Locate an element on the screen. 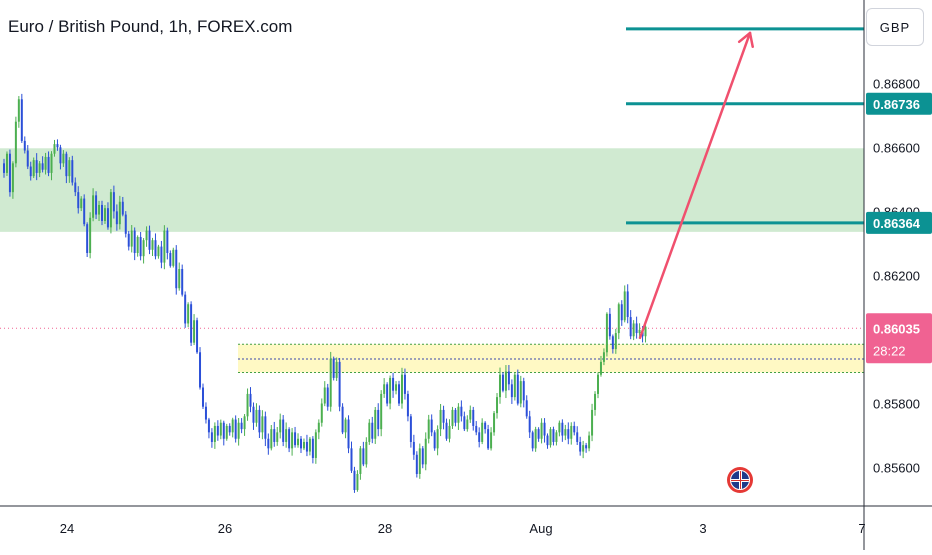  y-tick-label: 0.85600 is located at coordinates (896, 468).